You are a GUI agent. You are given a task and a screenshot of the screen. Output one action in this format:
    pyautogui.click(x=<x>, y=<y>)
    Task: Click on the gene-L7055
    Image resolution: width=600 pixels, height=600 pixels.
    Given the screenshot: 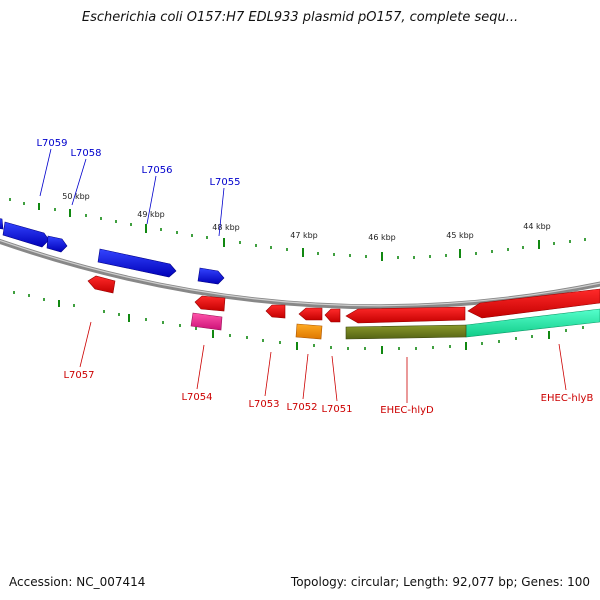 What is the action you would take?
    pyautogui.click(x=211, y=276)
    